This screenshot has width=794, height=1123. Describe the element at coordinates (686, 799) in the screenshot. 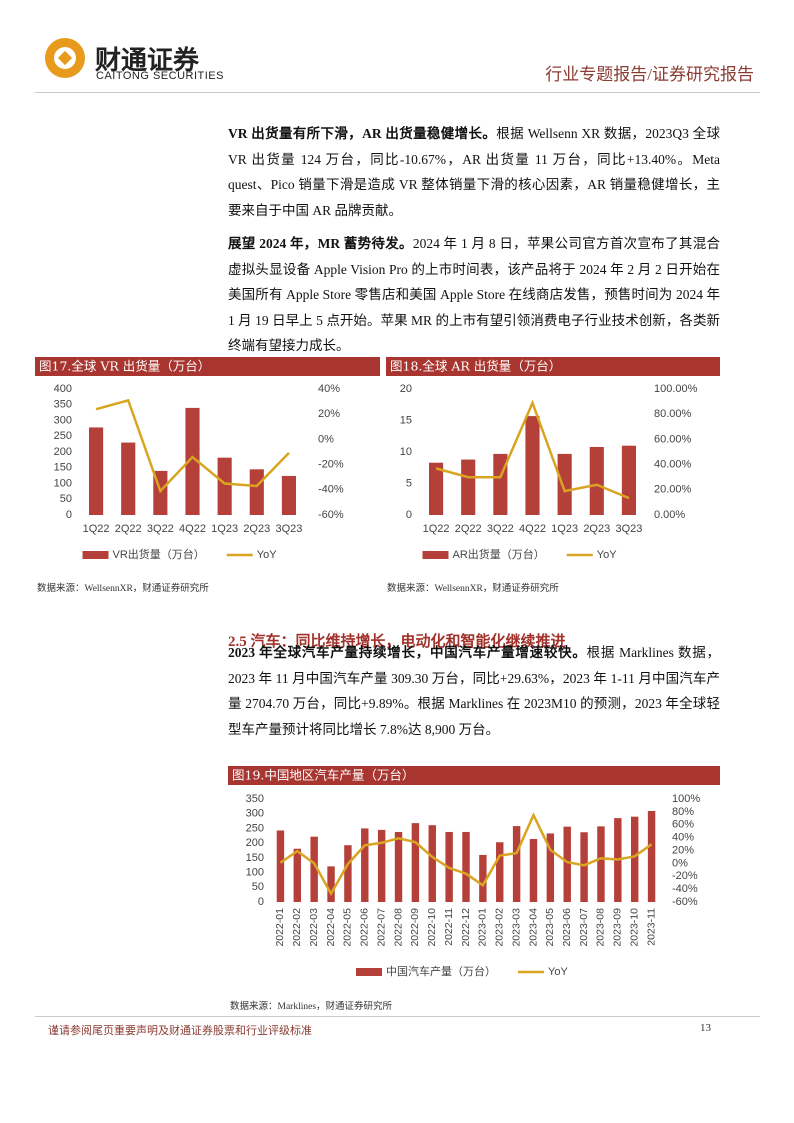

I see `y2-tick-label: 100%` at that location.